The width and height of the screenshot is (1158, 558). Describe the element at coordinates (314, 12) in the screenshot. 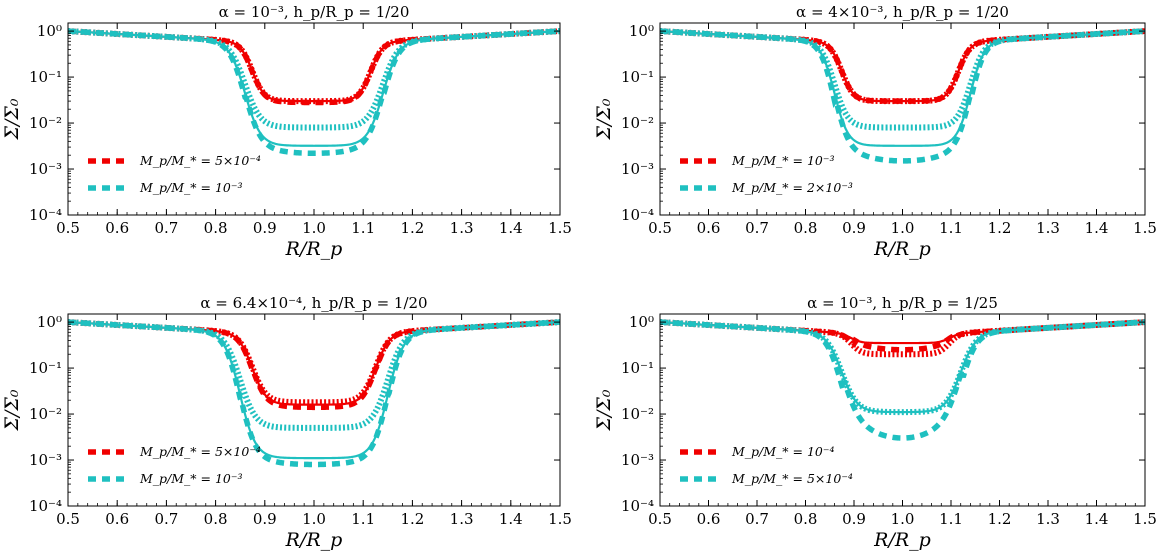

I see `chart-title: α = 10⁻³, h_p/R_p = 1/20` at that location.